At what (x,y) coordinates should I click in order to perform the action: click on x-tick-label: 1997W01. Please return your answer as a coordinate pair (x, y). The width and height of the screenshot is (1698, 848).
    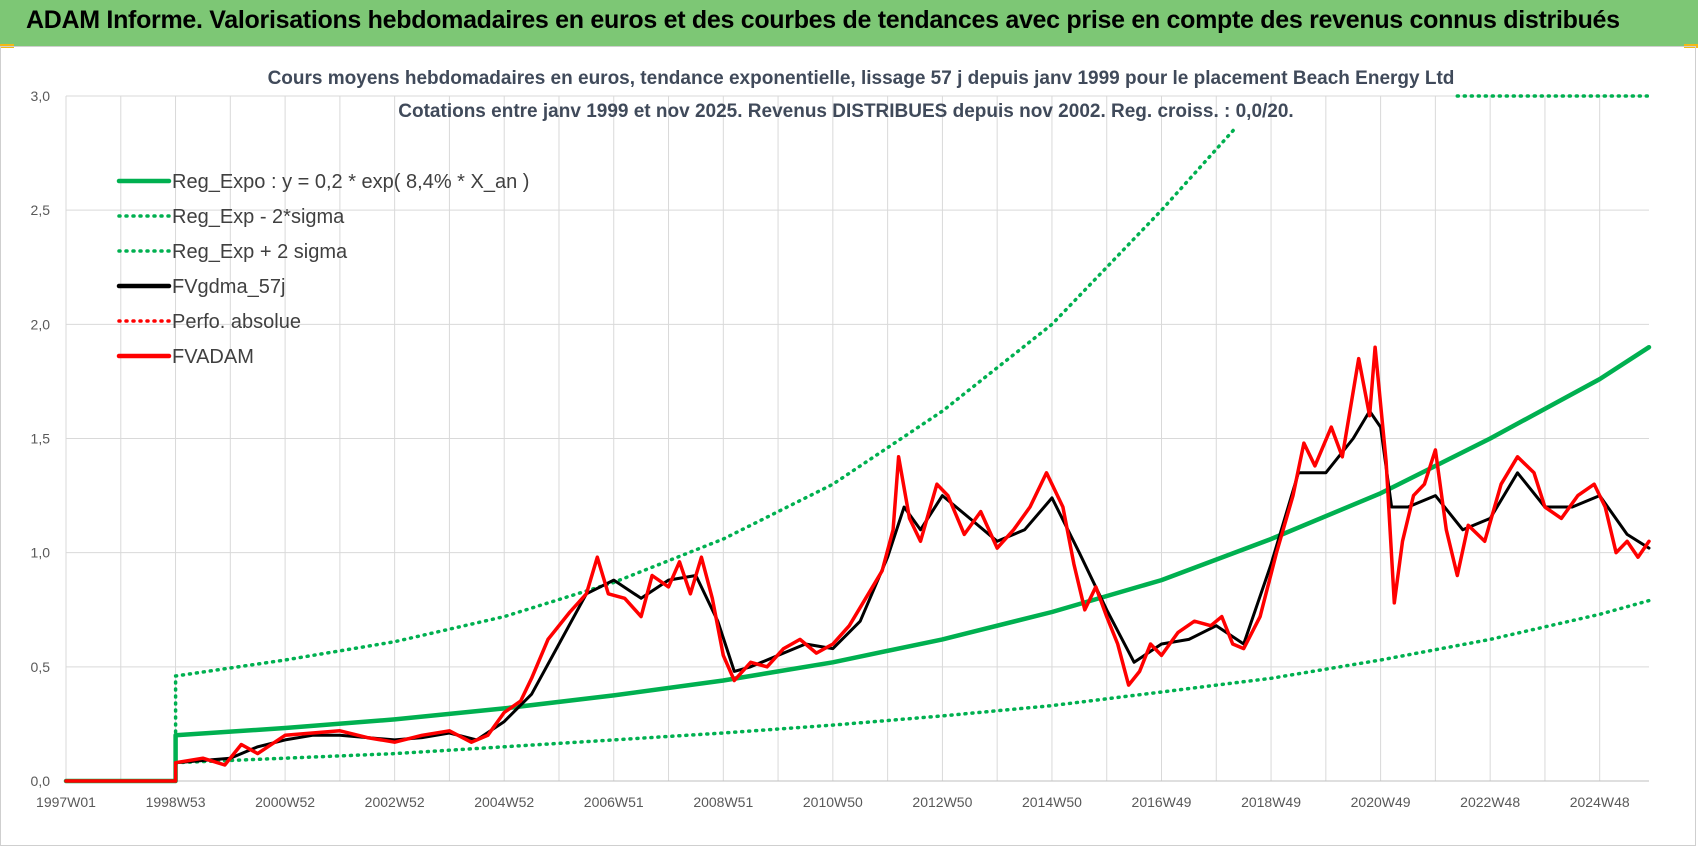
    Looking at the image, I should click on (66, 802).